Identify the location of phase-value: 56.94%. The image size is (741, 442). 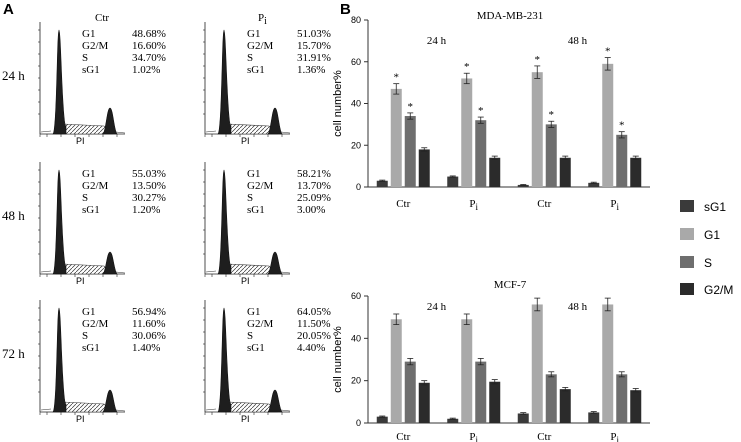
(149, 312).